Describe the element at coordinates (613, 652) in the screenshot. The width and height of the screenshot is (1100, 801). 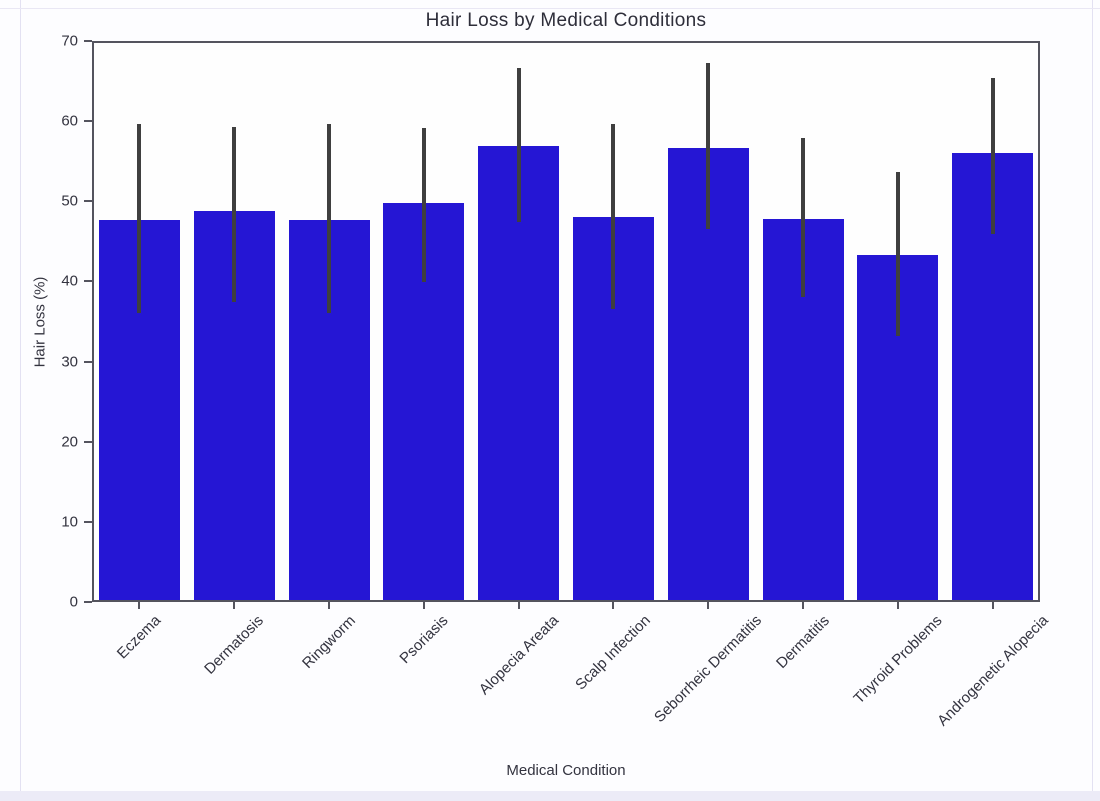
I see `x-tick-label-scalp-infection: Scalp Infection` at that location.